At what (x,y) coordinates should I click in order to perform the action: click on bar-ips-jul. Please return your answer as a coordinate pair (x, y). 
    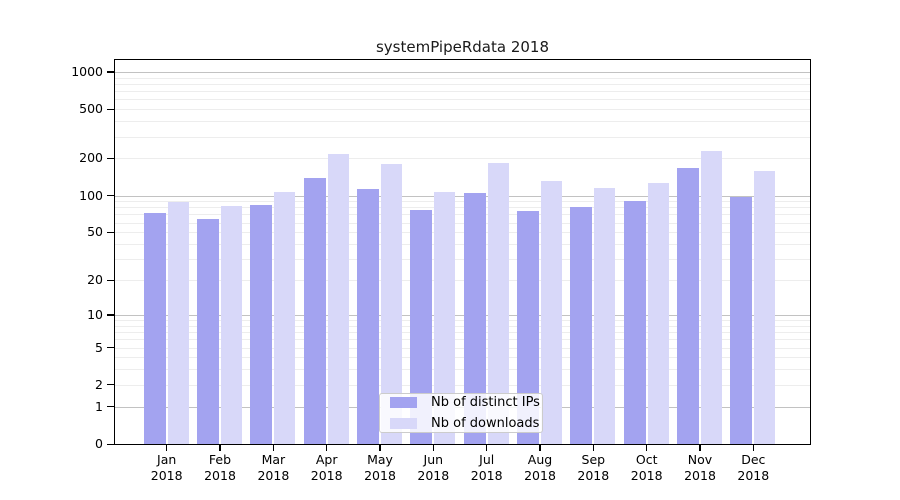
    Looking at the image, I should click on (474, 318).